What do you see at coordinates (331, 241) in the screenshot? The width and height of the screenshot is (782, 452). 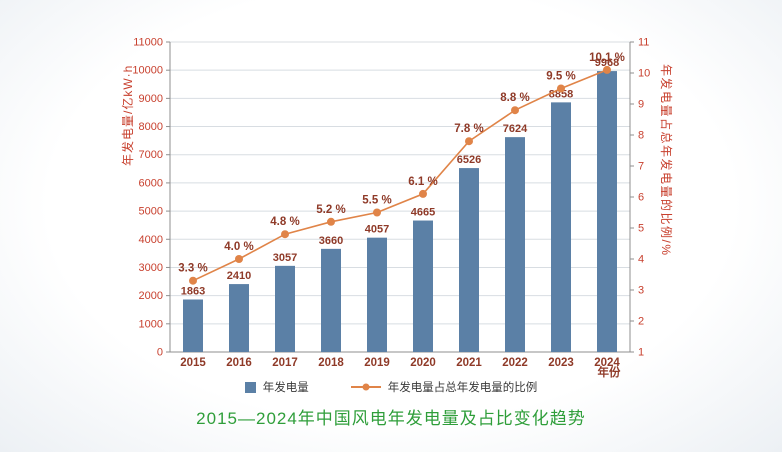 I see `bar-value-label: 3660` at bounding box center [331, 241].